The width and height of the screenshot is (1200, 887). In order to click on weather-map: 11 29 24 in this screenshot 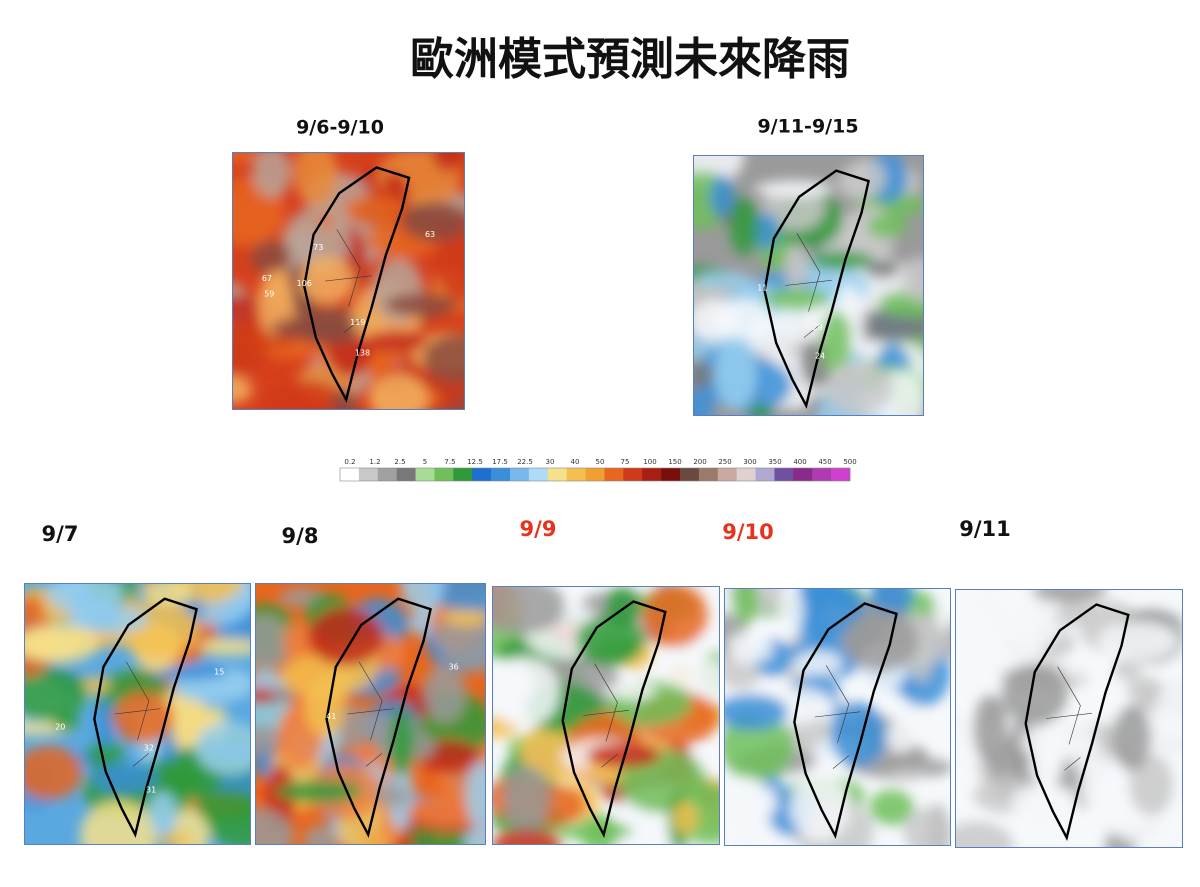, I will do `click(808, 285)`.